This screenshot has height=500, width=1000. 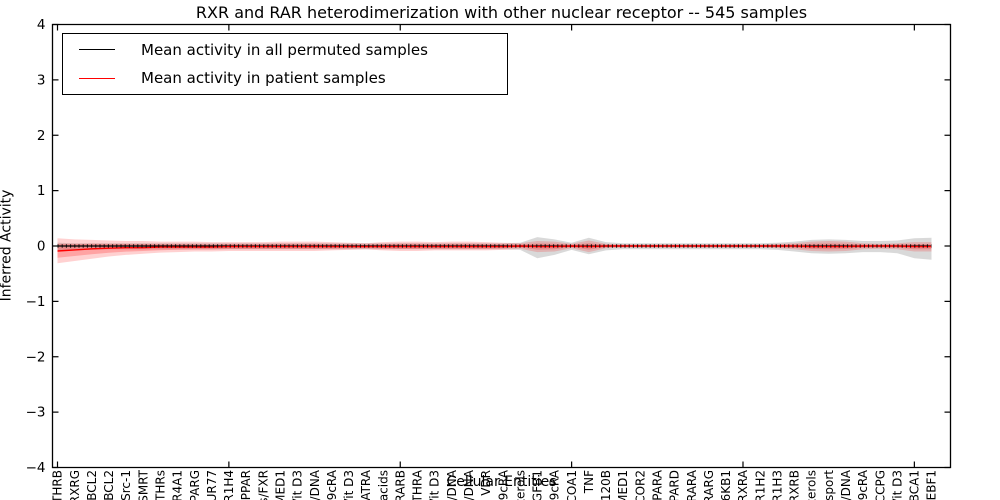 What do you see at coordinates (675, 485) in the screenshot?
I see `x-category-label: PPARD` at bounding box center [675, 485].